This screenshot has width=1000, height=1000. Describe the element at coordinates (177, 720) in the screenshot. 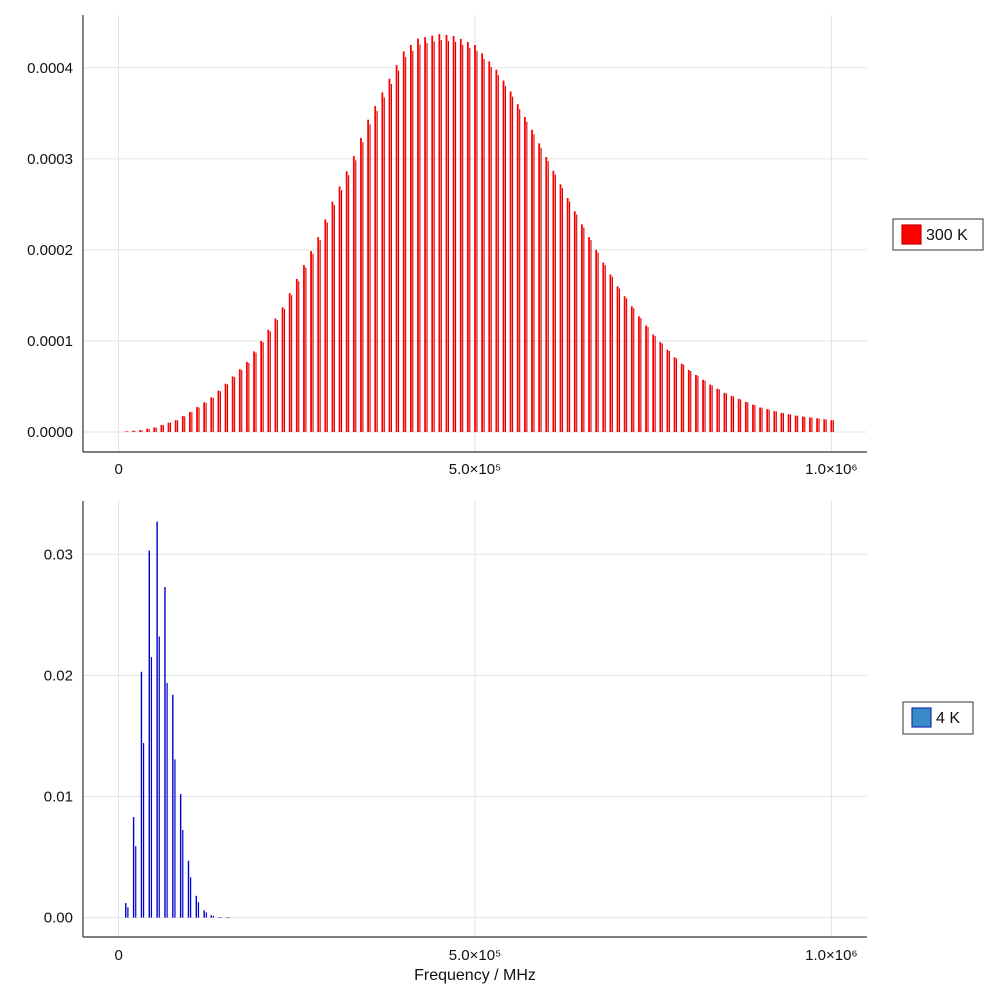

I see `data-marks` at that location.